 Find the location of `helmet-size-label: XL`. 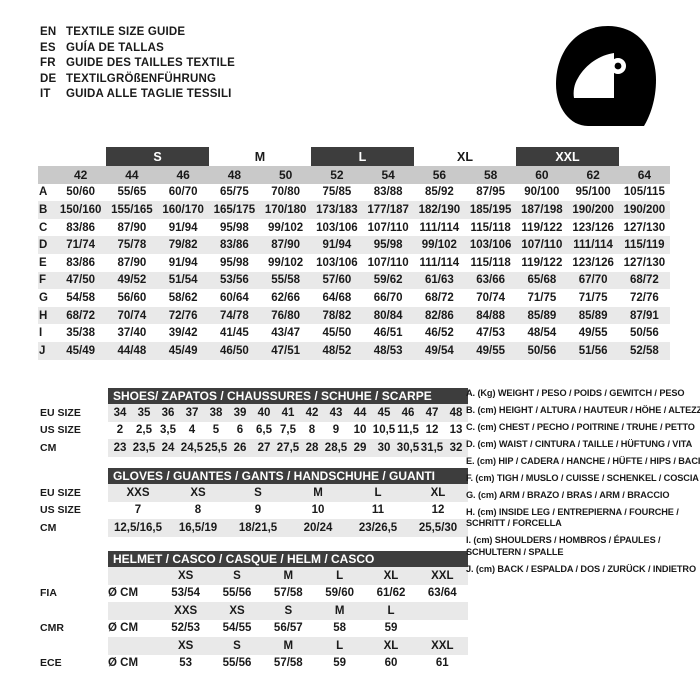

helmet-size-label: XL is located at coordinates (391, 645).